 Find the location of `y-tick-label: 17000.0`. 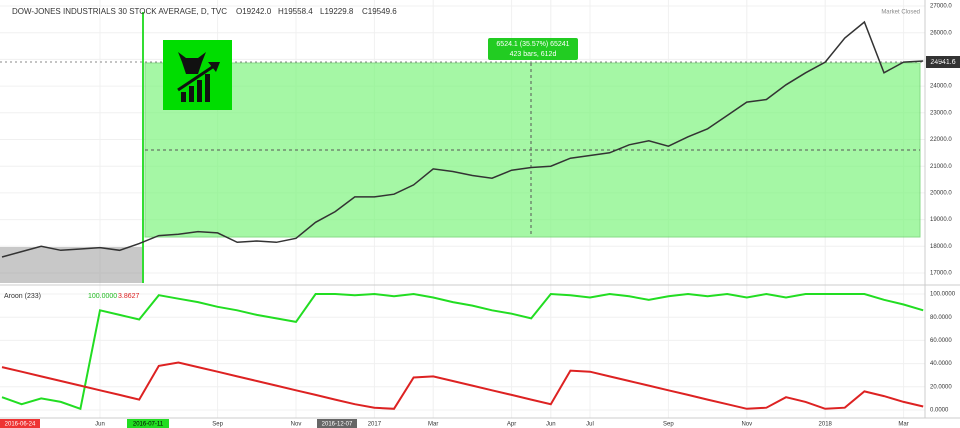

y-tick-label: 17000.0 is located at coordinates (941, 274).